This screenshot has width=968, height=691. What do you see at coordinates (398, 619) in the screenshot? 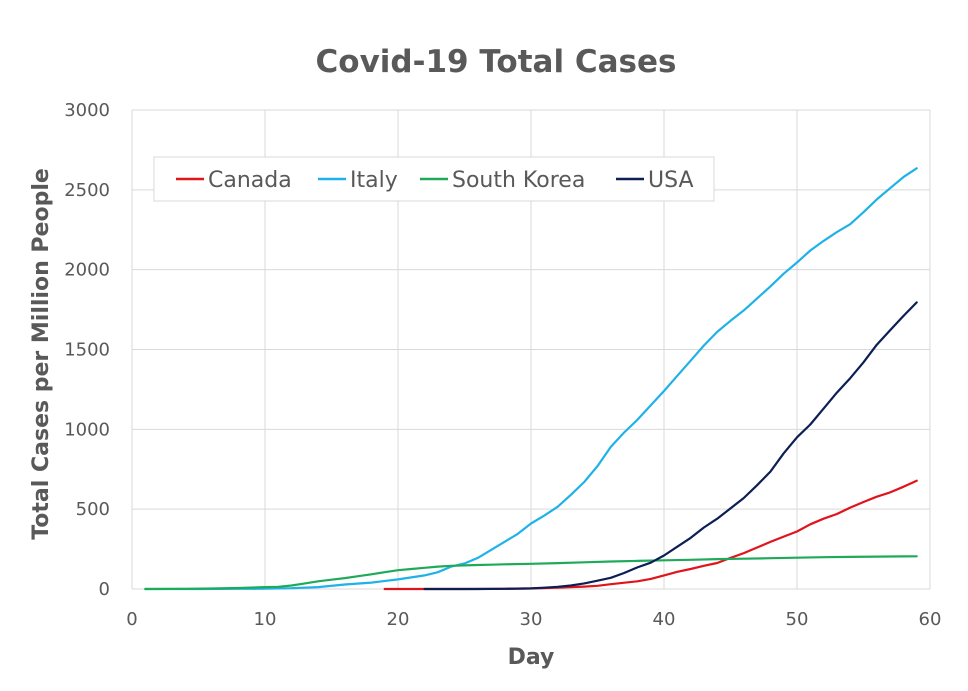
I see `x-tick-label: 20` at bounding box center [398, 619].